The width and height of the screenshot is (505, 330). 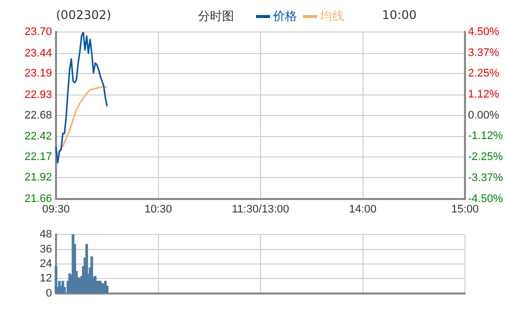 What do you see at coordinates (261, 209) in the screenshot?
I see `x-tick-label: 11:30/13:00` at bounding box center [261, 209].